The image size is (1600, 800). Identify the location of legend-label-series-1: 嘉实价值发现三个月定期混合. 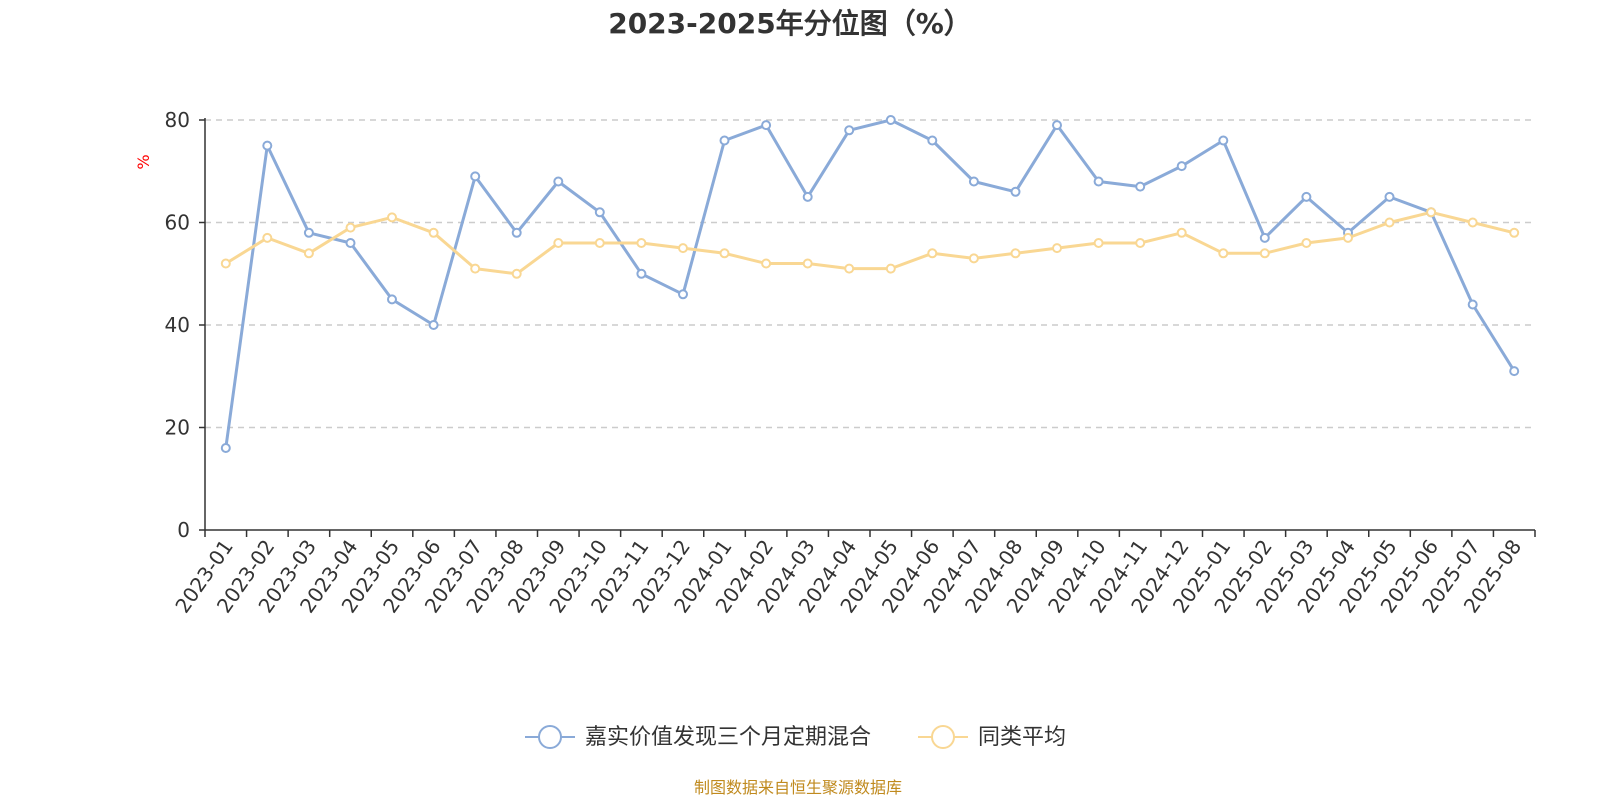
(728, 737).